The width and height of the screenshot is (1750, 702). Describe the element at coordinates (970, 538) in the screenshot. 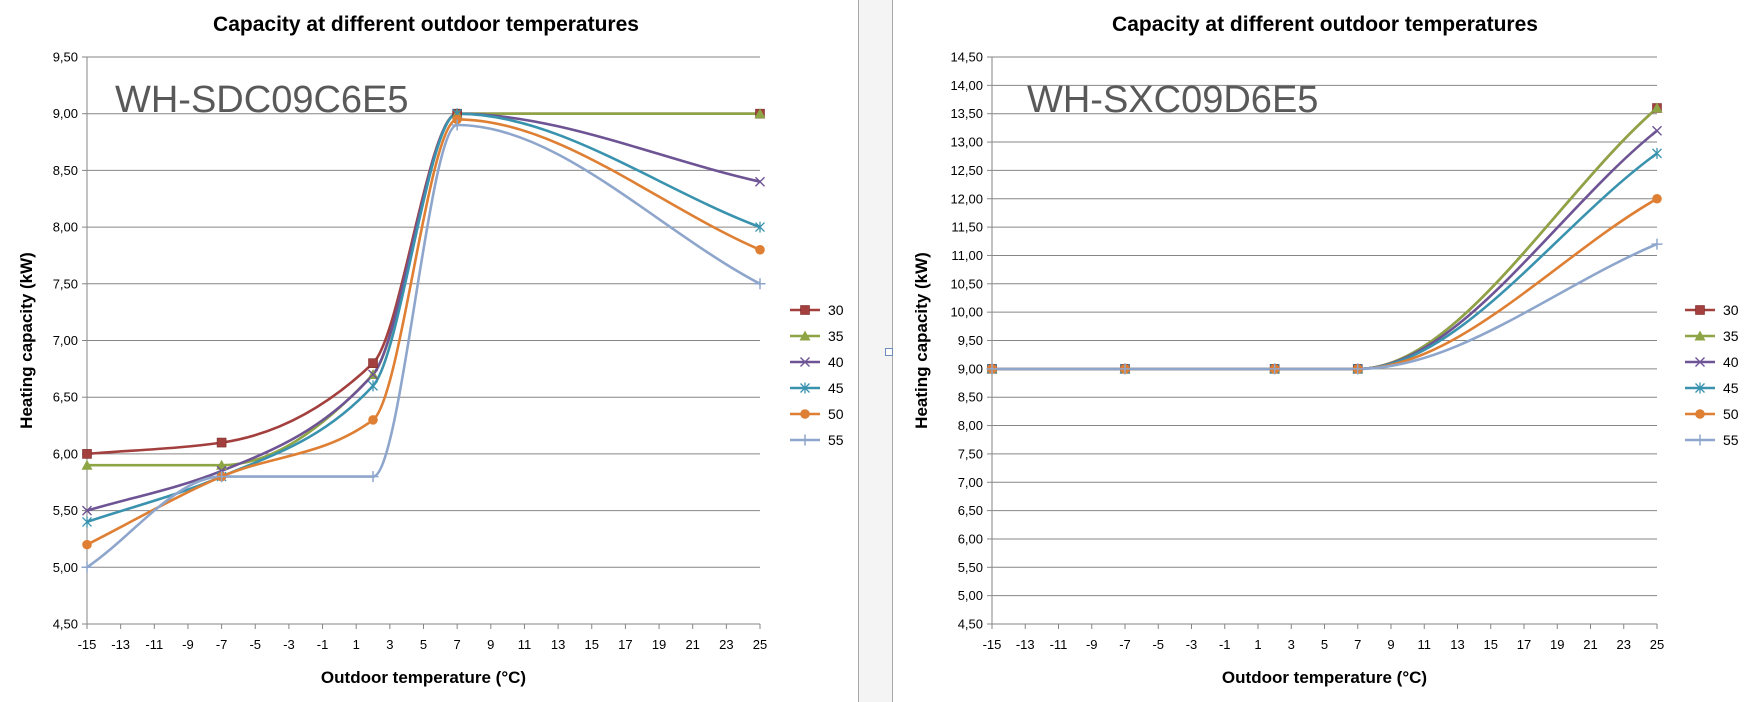

I see `y-tick-label: 6,00` at that location.